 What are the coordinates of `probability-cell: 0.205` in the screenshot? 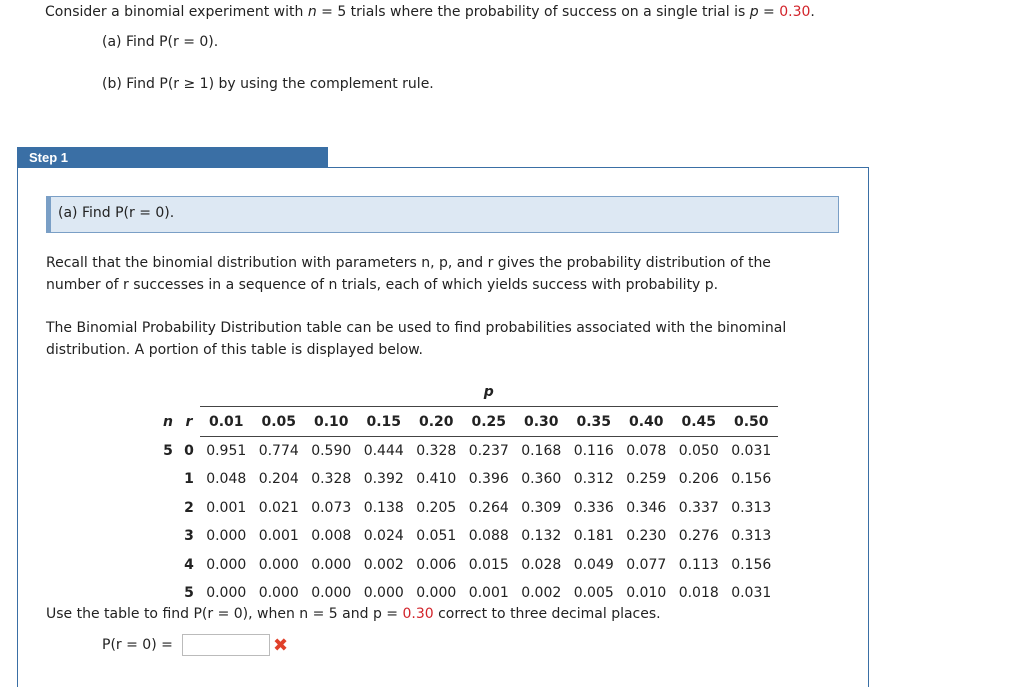 It's located at (436, 507).